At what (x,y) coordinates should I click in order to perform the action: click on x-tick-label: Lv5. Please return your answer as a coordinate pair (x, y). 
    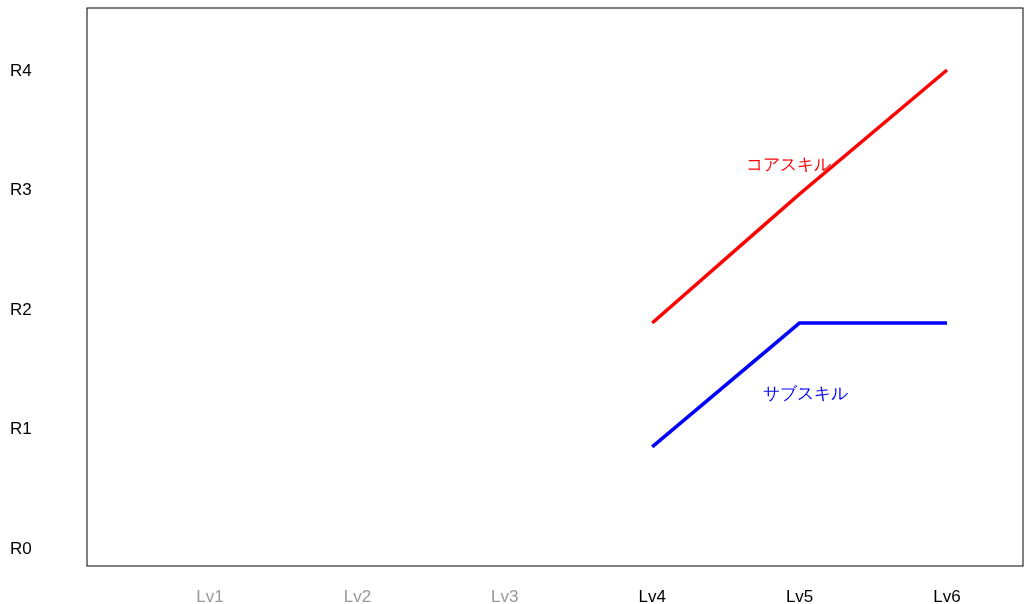
    Looking at the image, I should click on (799, 595).